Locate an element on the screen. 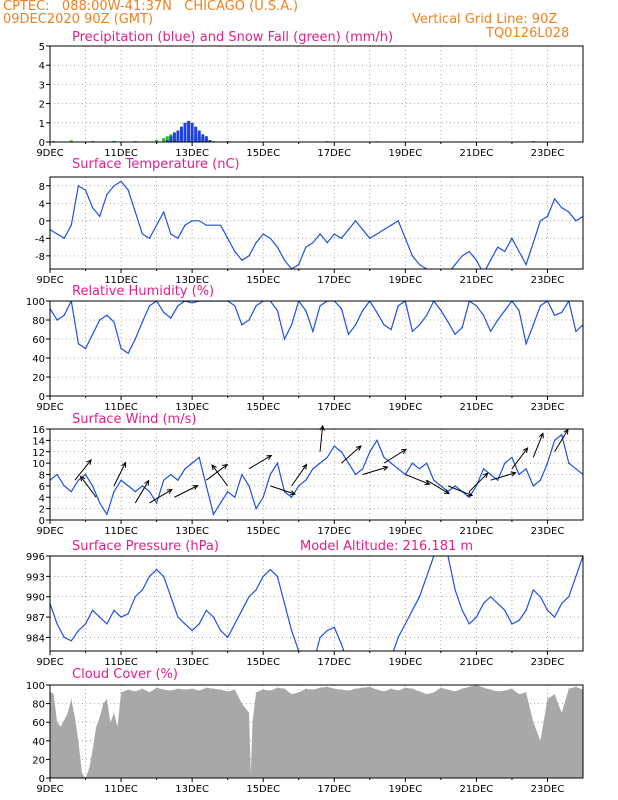  x-tick-label: 19DEC is located at coordinates (405, 407).